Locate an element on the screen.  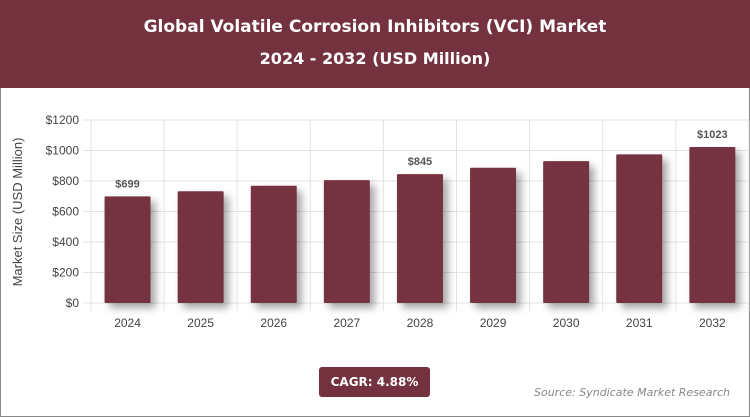
x-tick-label: 2029 is located at coordinates (493, 322).